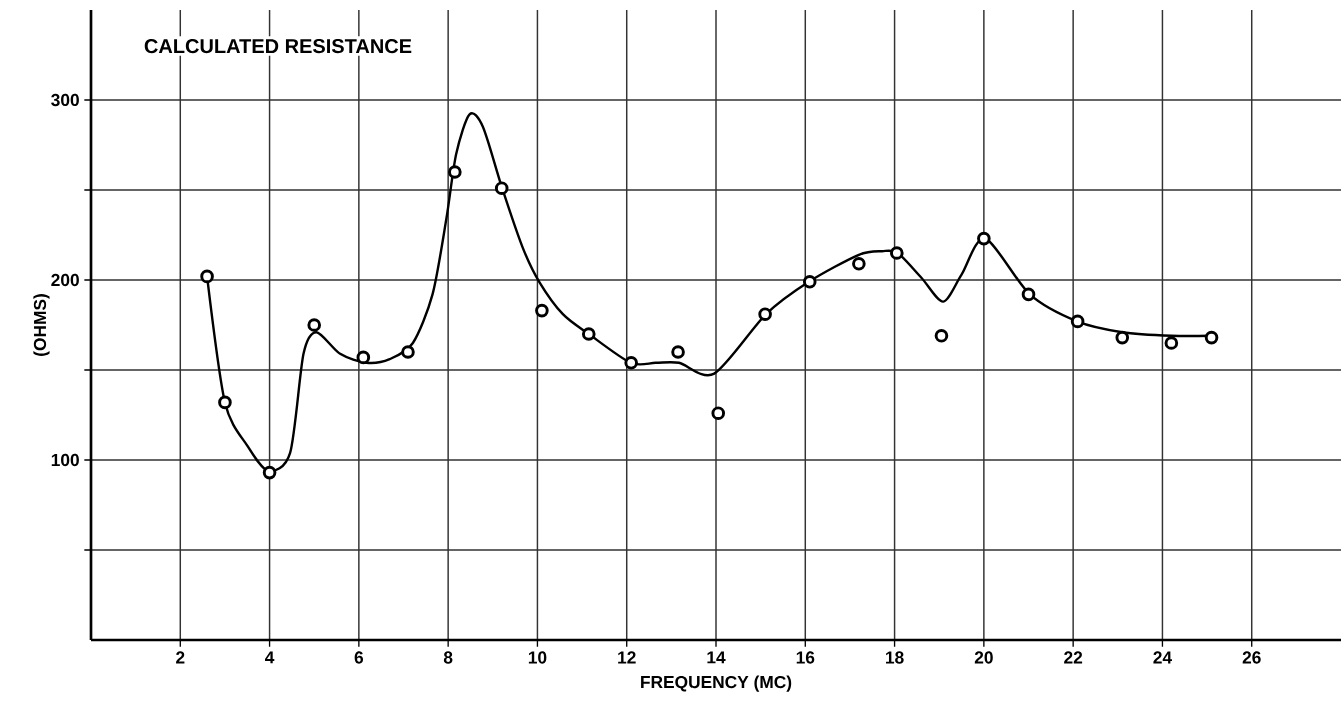  What do you see at coordinates (716, 657) in the screenshot?
I see `x-tick-label: 14` at bounding box center [716, 657].